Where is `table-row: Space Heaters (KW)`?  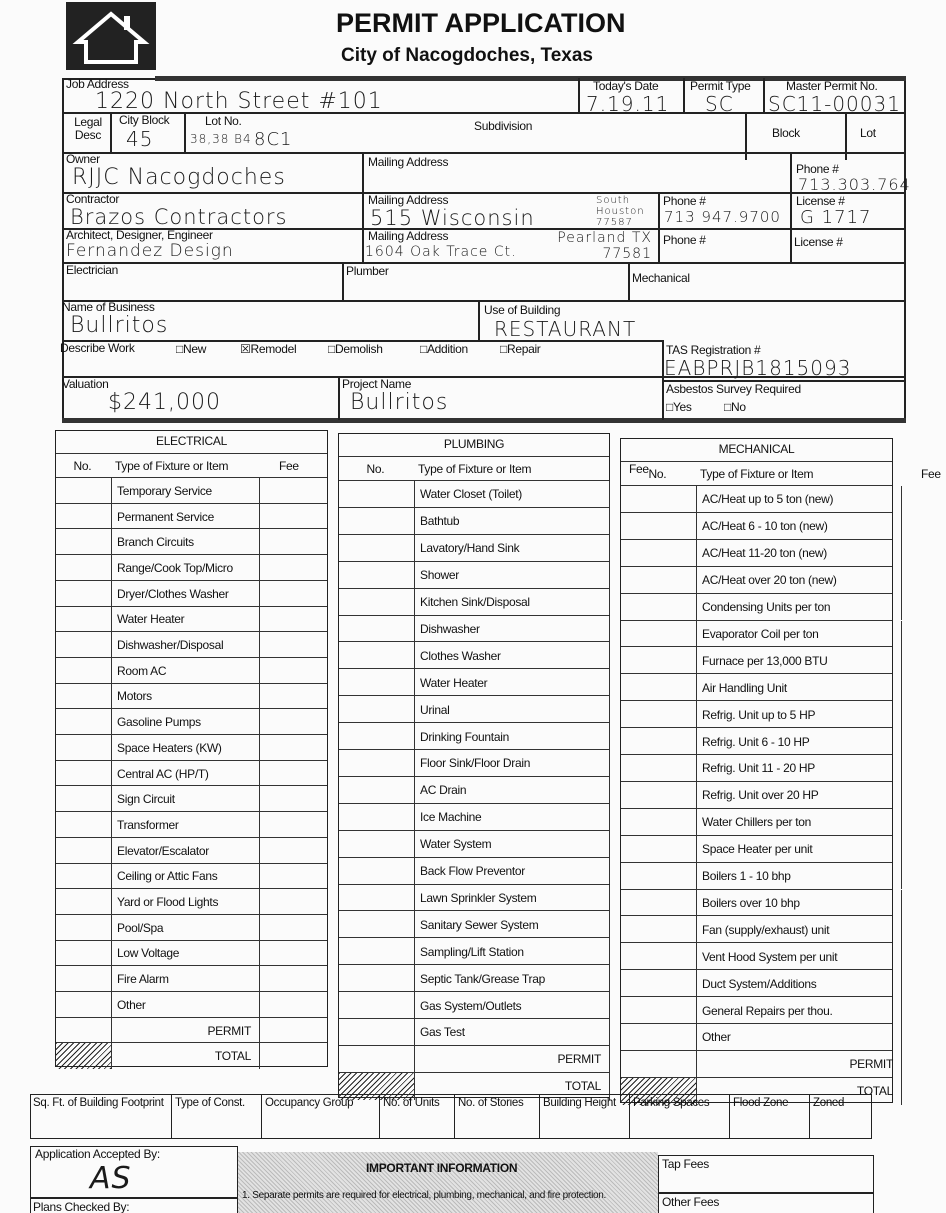
table-row: Space Heaters (KW) is located at coordinates (191, 747).